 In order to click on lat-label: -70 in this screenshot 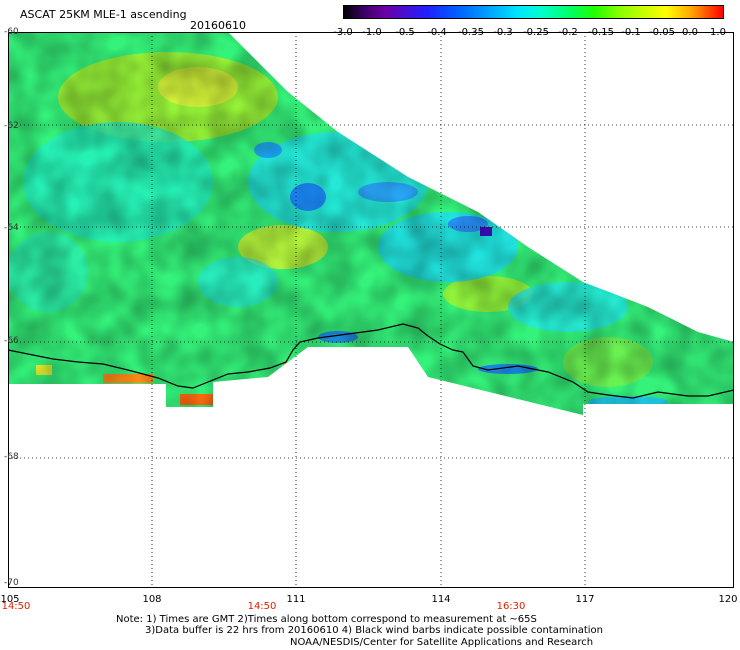, I will do `click(11, 583)`.